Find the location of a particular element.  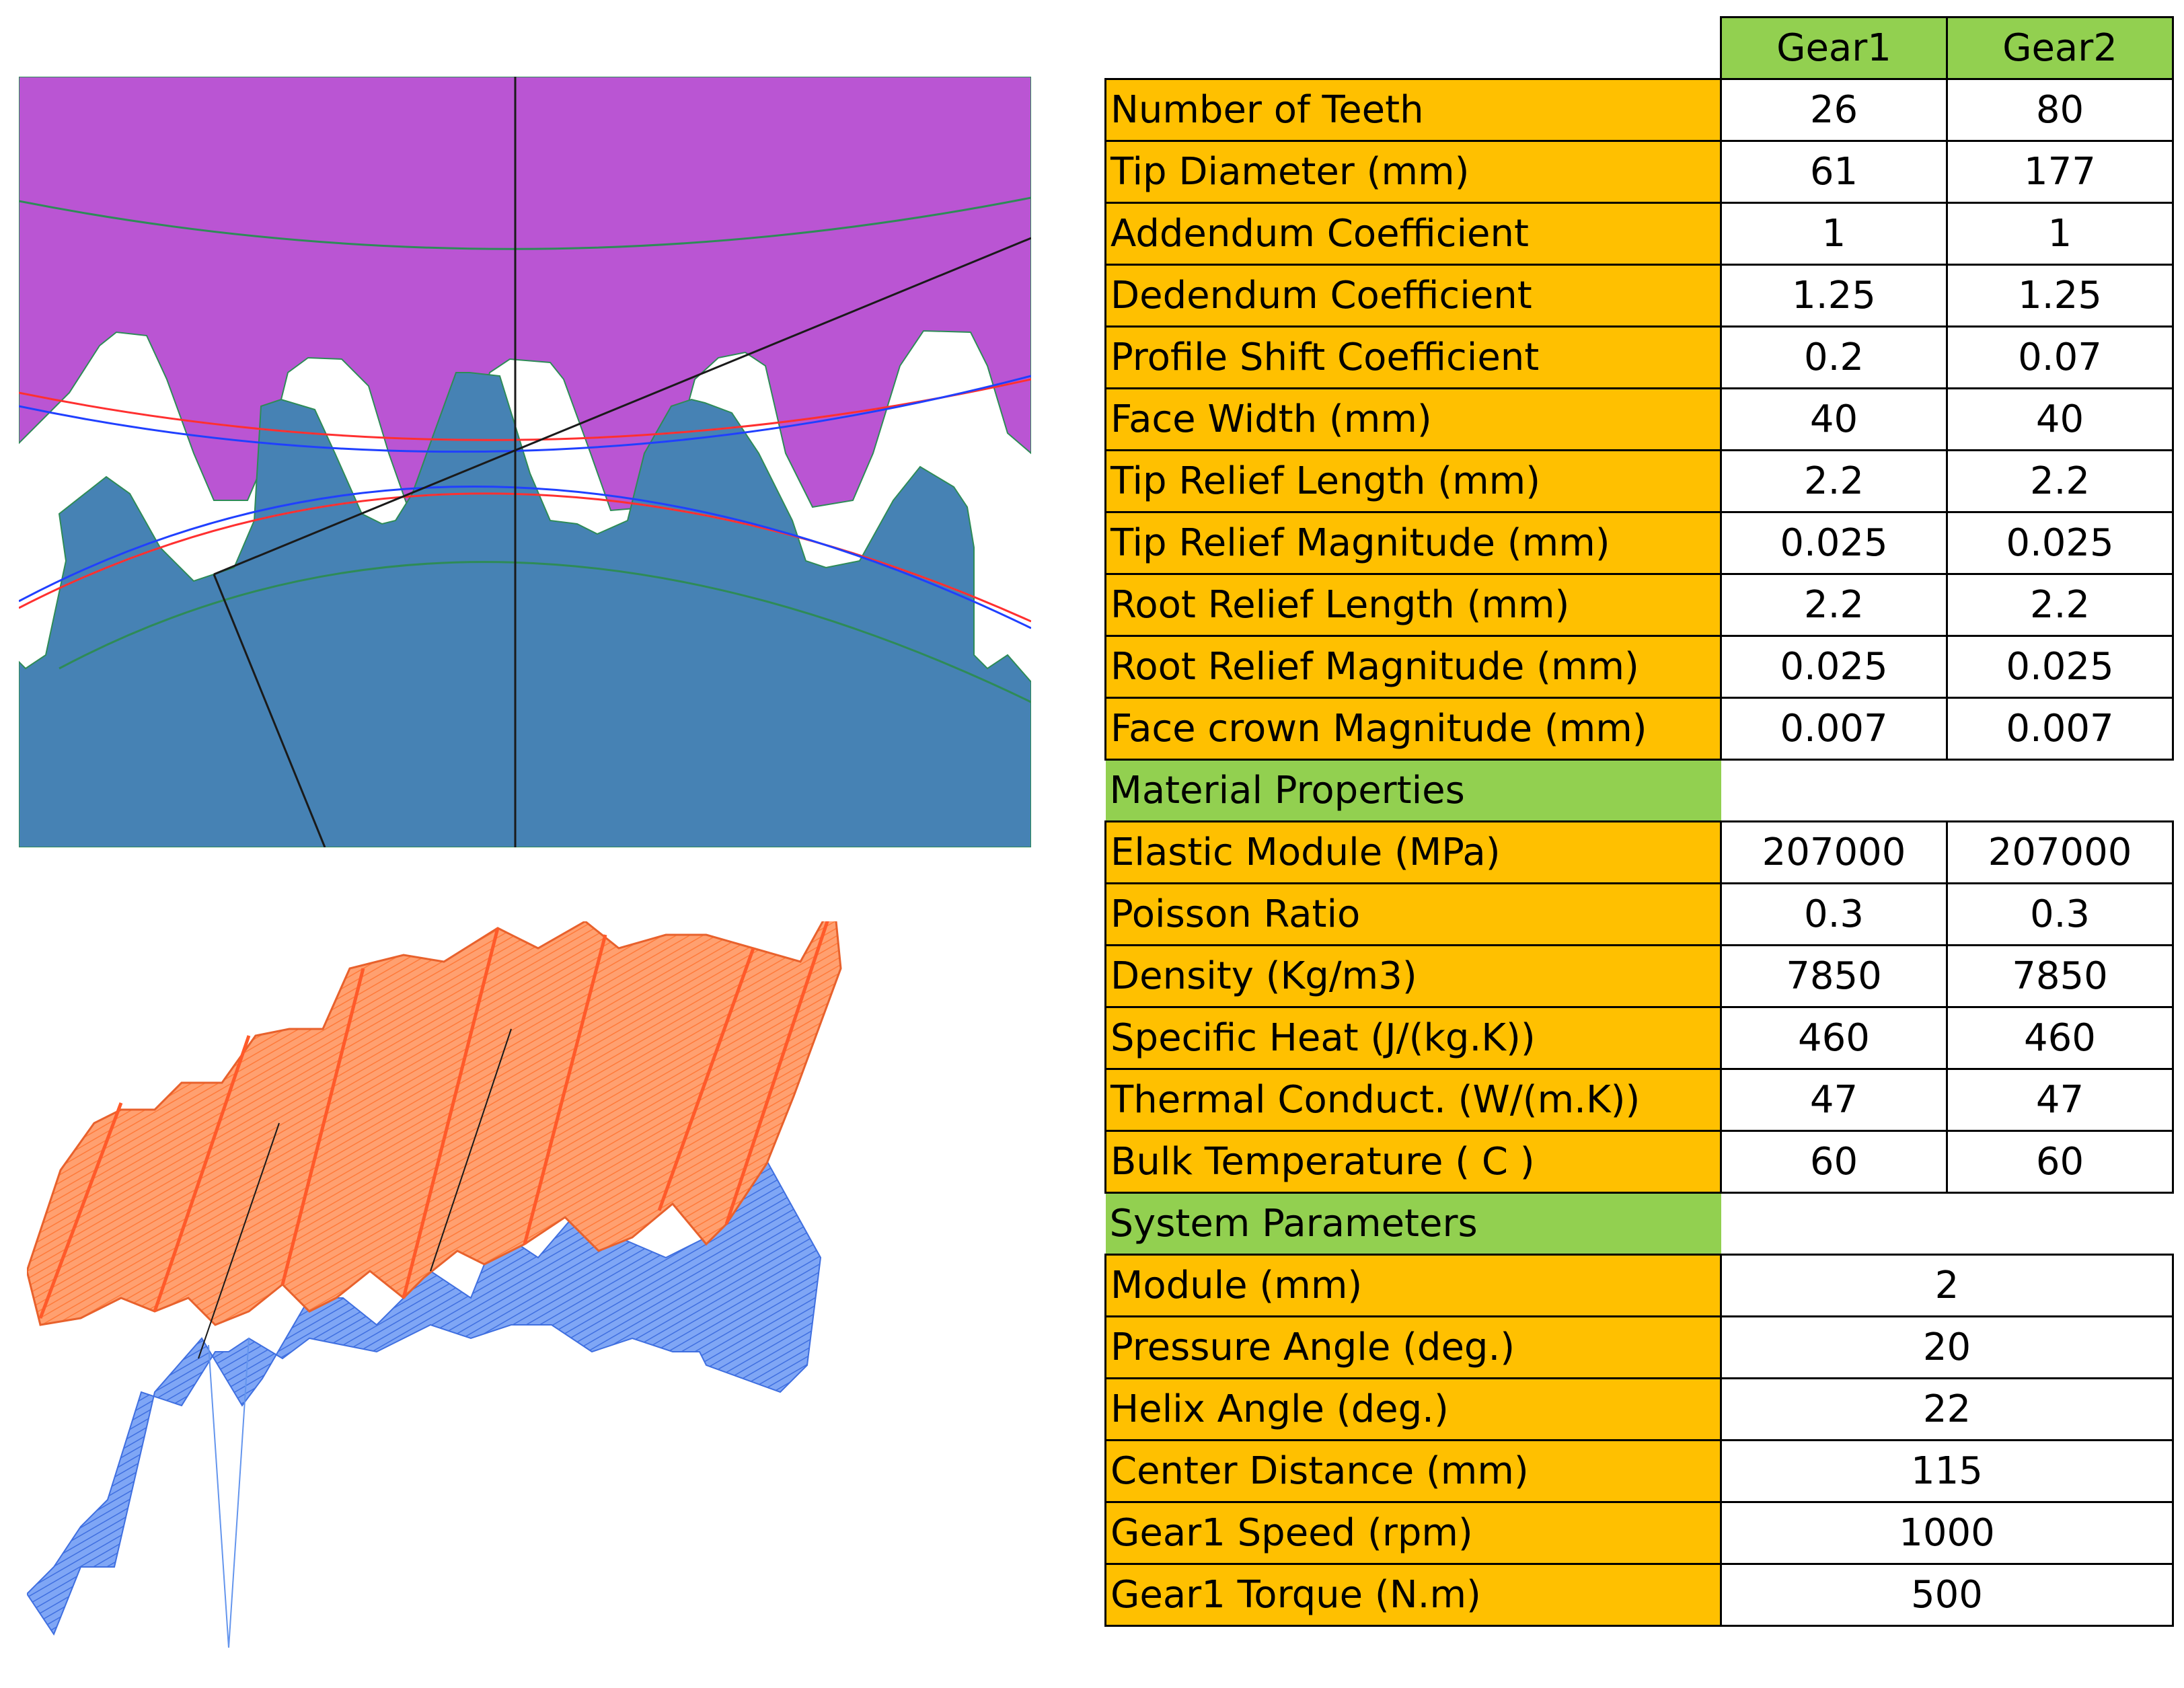

system-param-label: Helix Angle (deg.) is located at coordinates (1413, 1409).